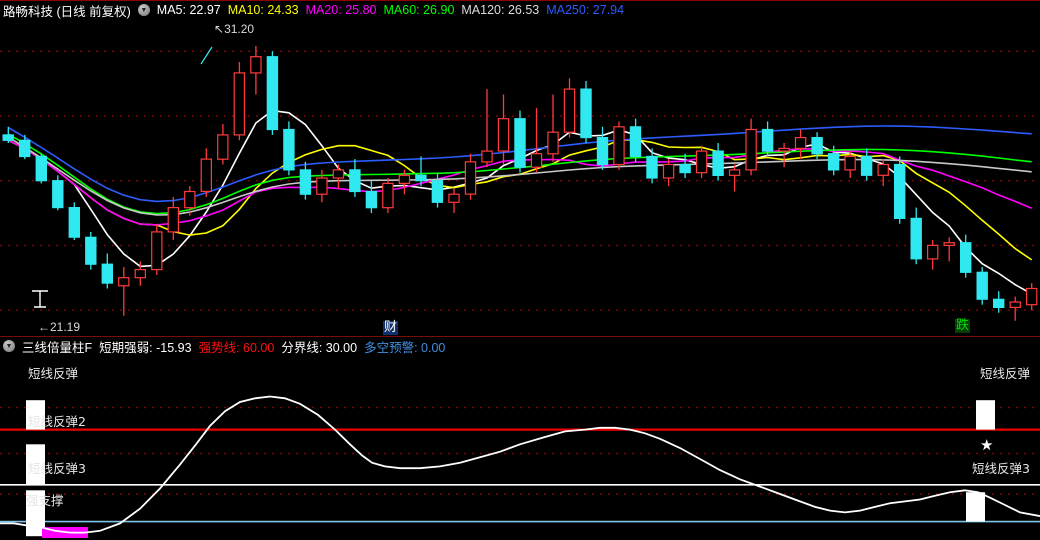 The height and width of the screenshot is (540, 1040). I want to click on high-arrow-icon: ↖, so click(219, 29).